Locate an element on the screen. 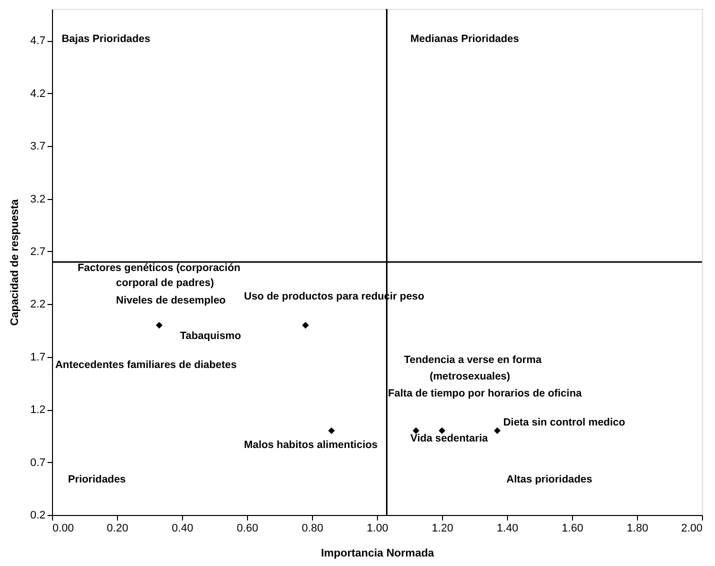  x-tick-label: 0.60 is located at coordinates (247, 528).